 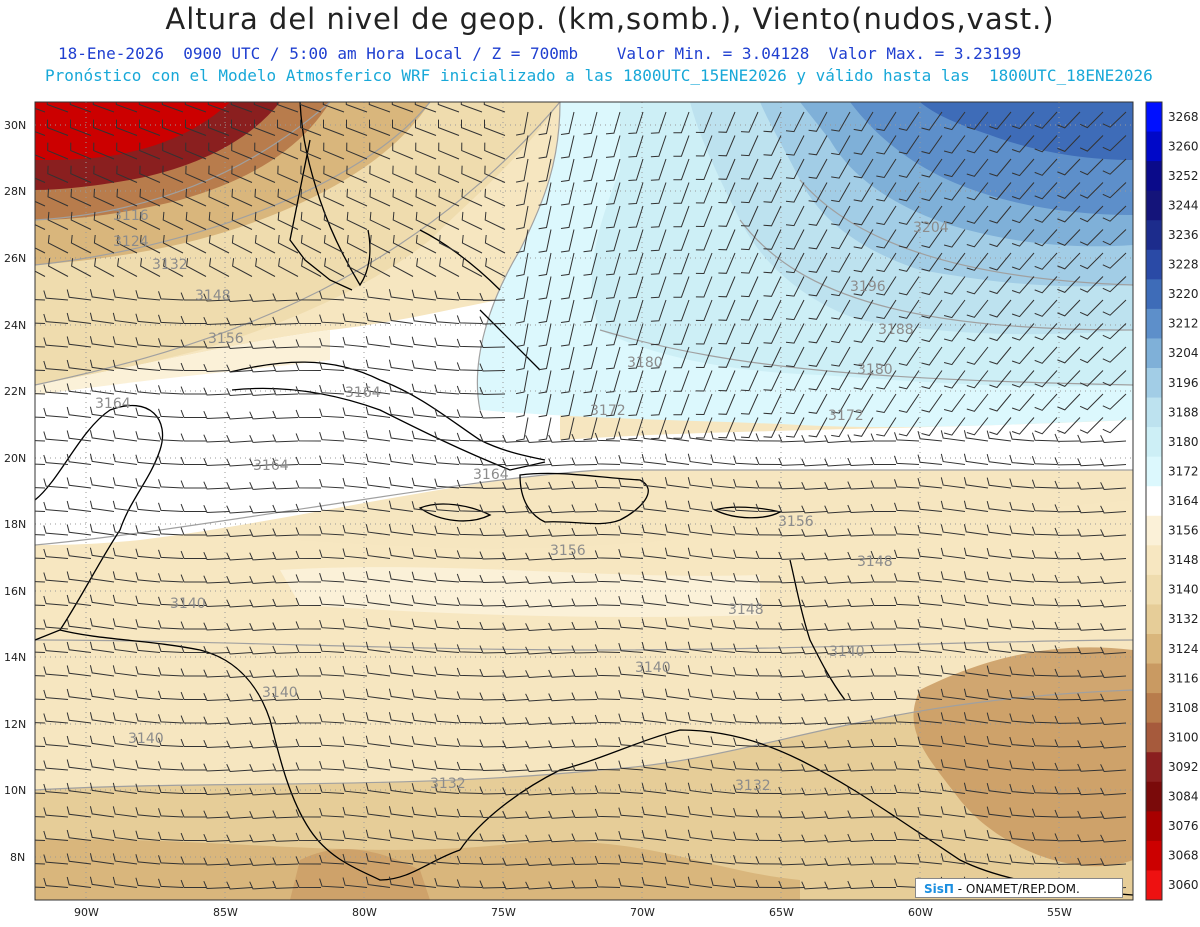 What do you see at coordinates (480, 300) in the screenshot?
I see `bahamas` at bounding box center [480, 300].